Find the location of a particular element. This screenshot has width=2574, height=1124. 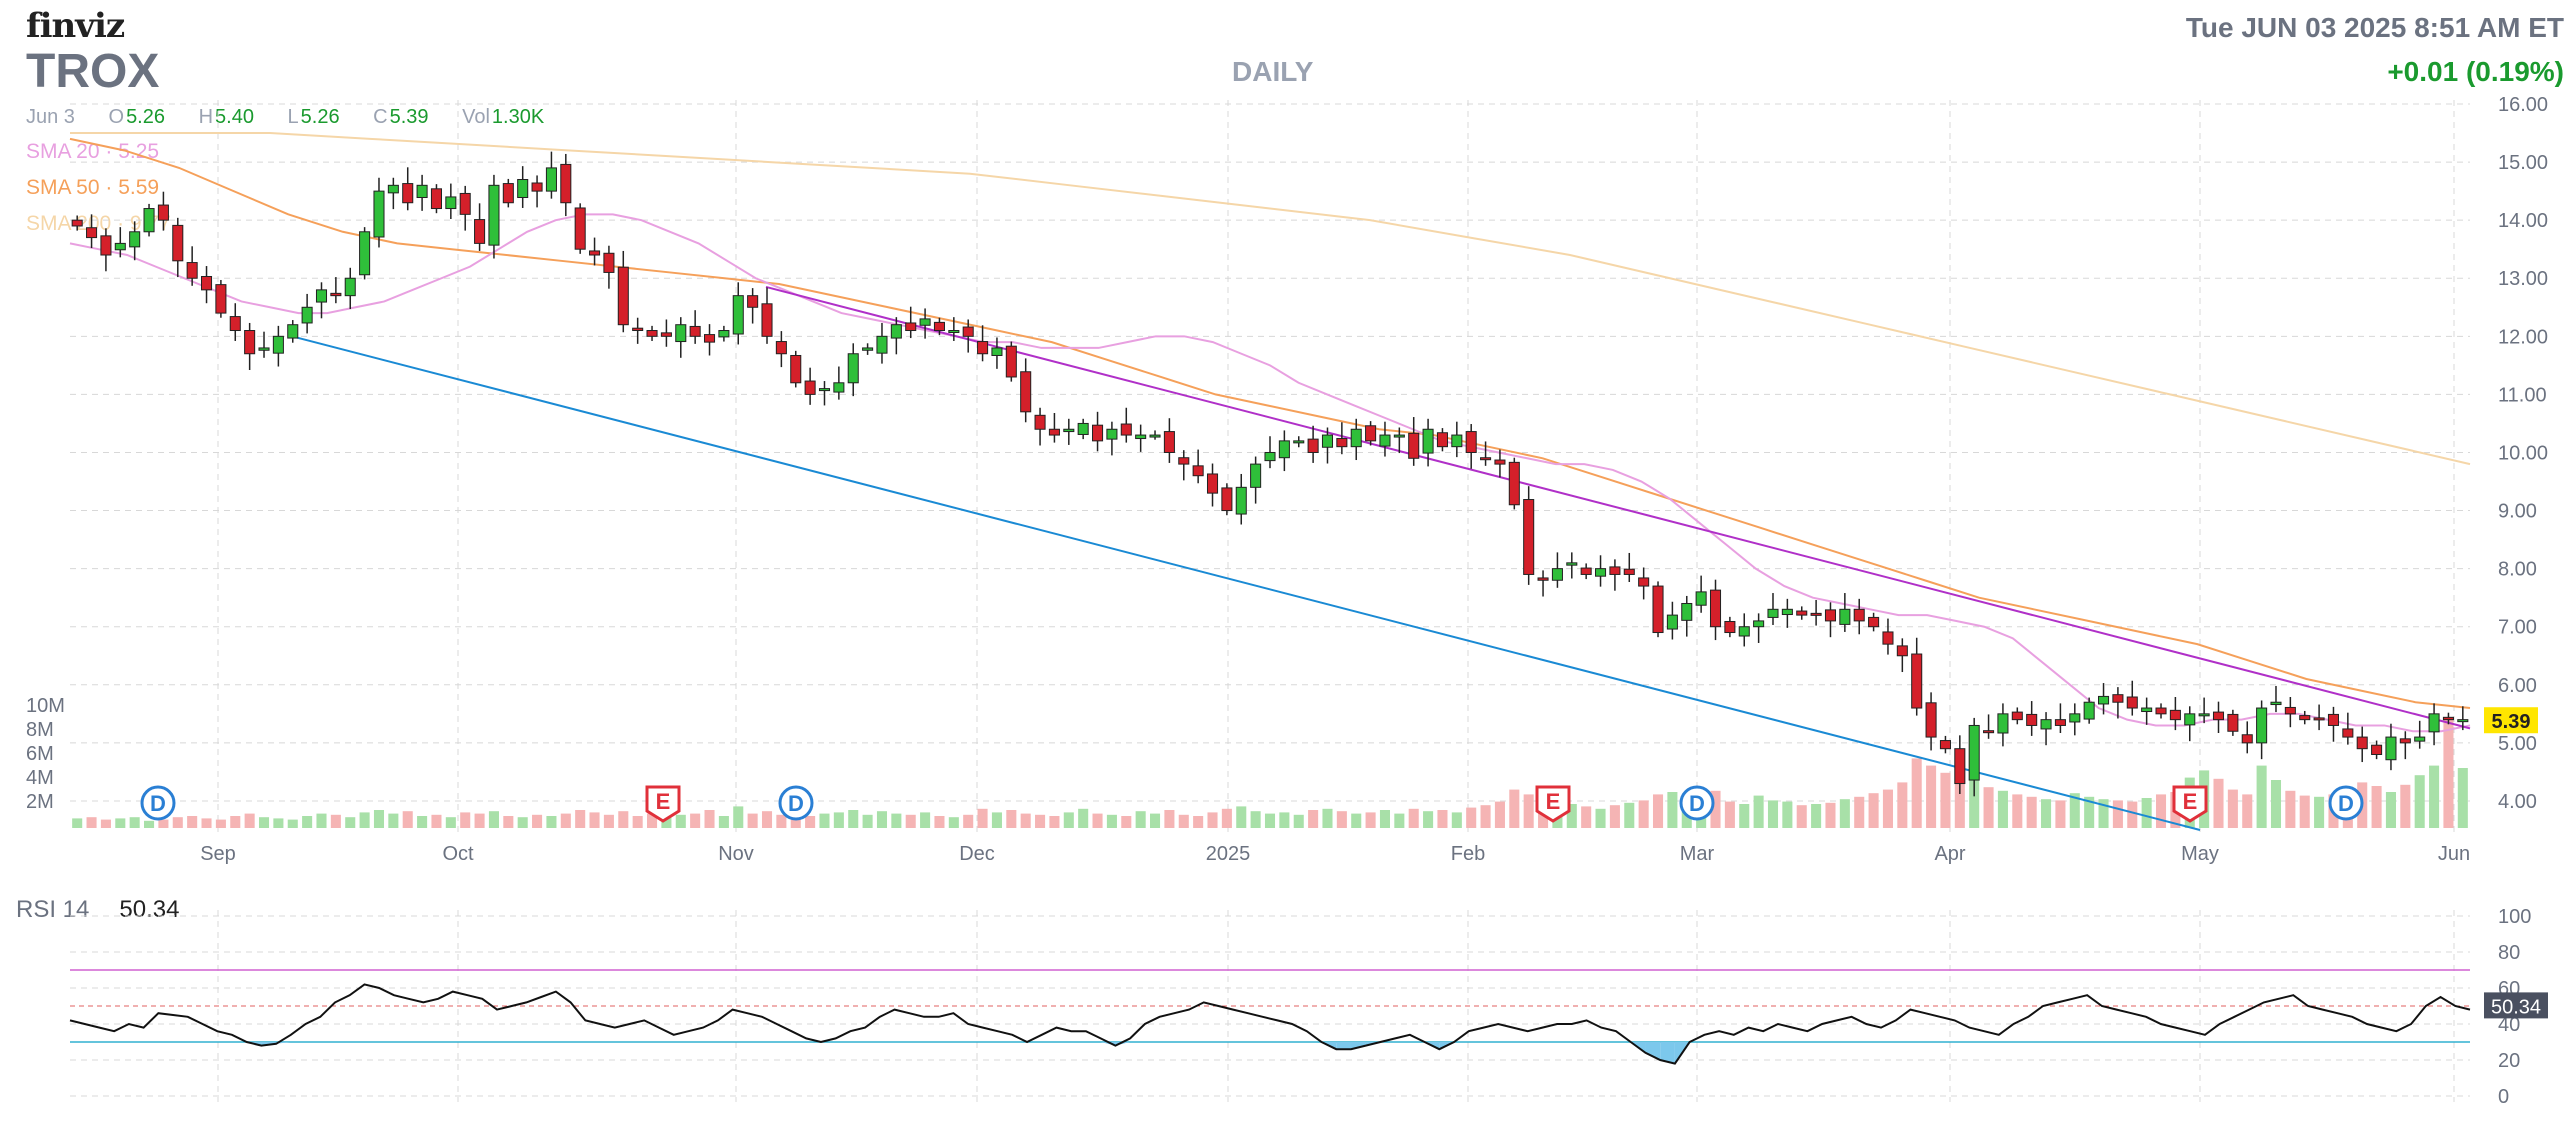

price-change: +0.01 (0.19%) is located at coordinates (2475, 71).